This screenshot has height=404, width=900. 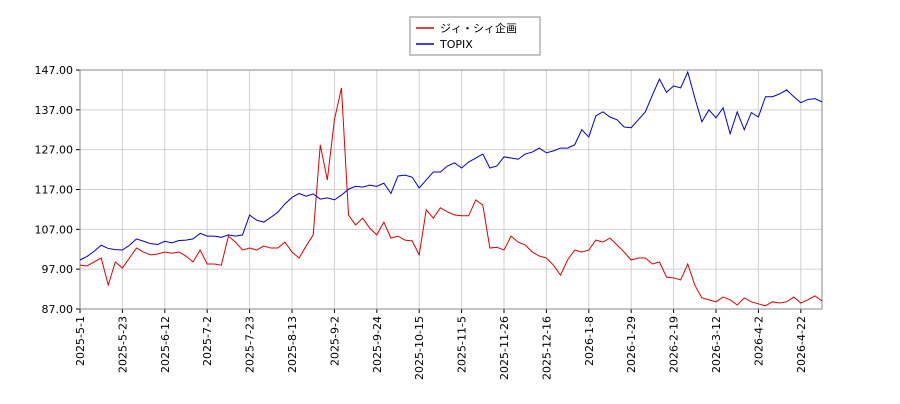 I want to click on x-tick-label: 2025-5-23, so click(x=122, y=344).